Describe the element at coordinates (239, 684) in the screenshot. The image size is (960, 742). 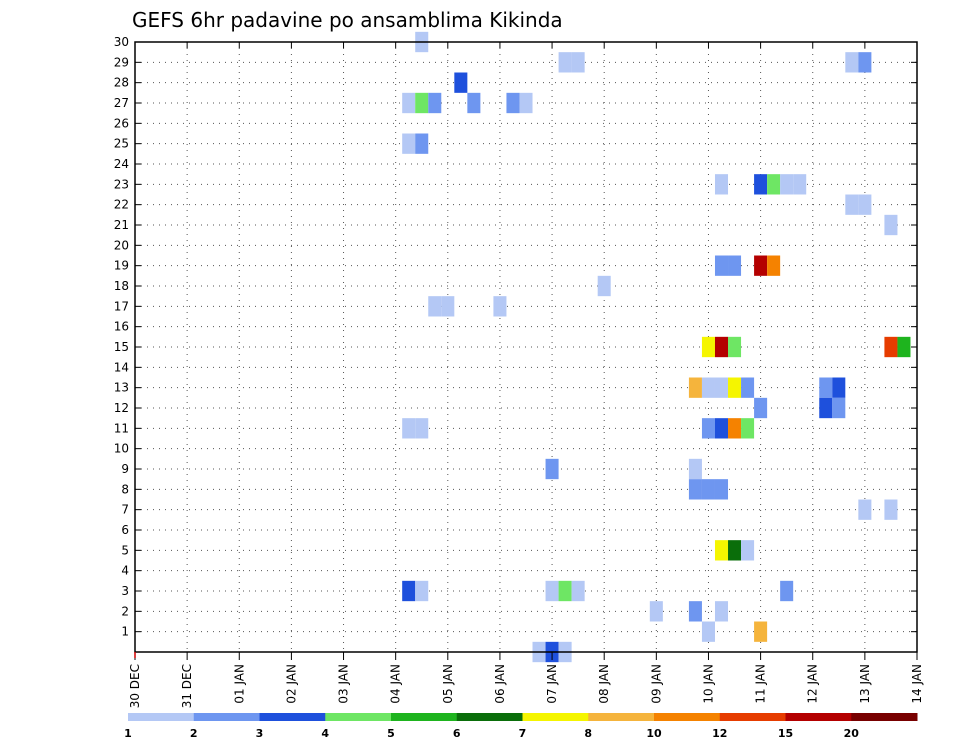
I see `x-tick-label: 01 JAN` at that location.